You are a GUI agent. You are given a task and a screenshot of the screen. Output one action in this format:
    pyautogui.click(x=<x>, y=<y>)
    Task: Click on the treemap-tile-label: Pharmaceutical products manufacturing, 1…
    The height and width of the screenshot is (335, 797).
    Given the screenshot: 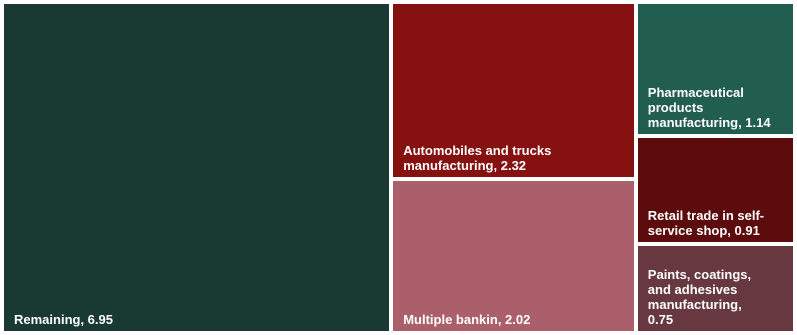 What is the action you would take?
    pyautogui.click(x=709, y=107)
    